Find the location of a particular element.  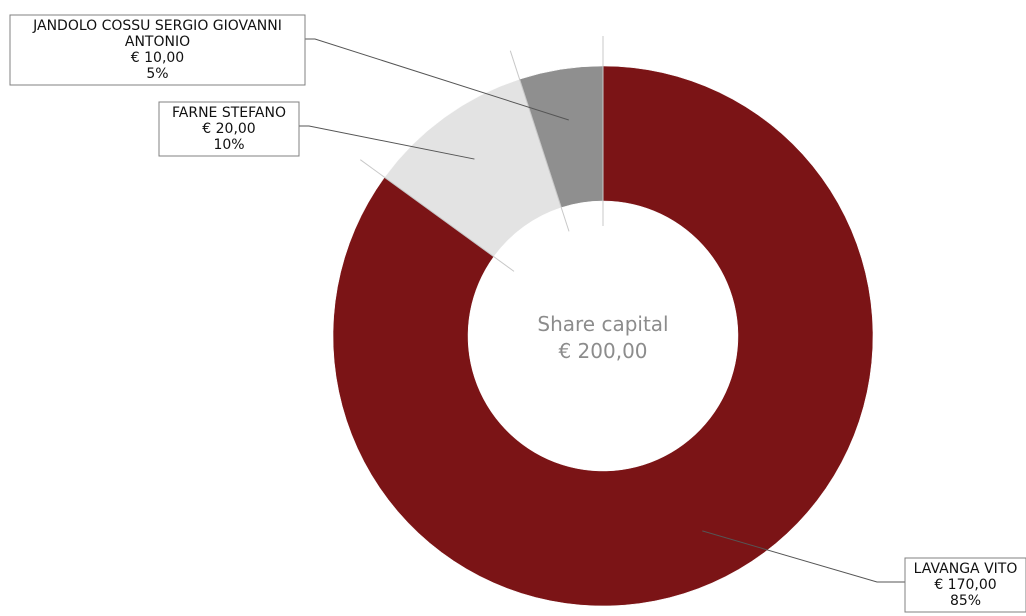

label-percent: 5% is located at coordinates (157, 74).